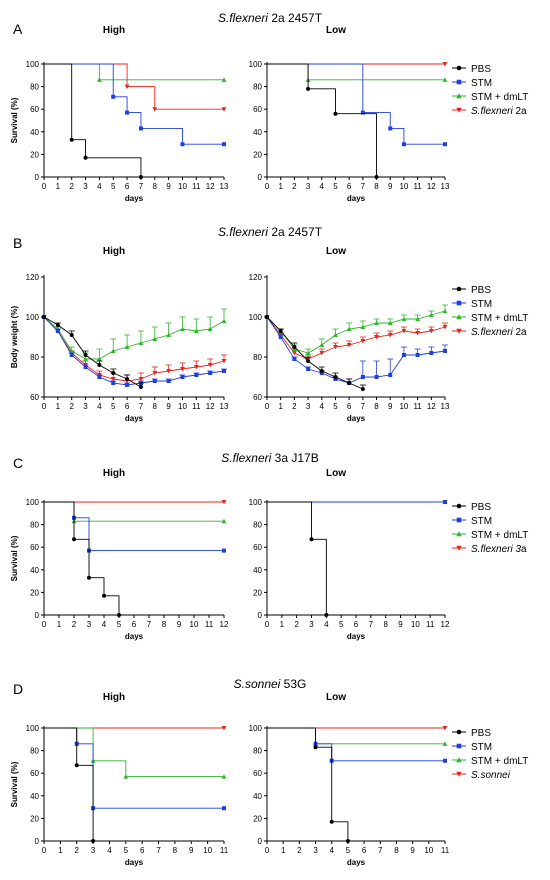 The width and height of the screenshot is (550, 880). What do you see at coordinates (315, 850) in the screenshot?
I see `x-tick-label: 3` at bounding box center [315, 850].